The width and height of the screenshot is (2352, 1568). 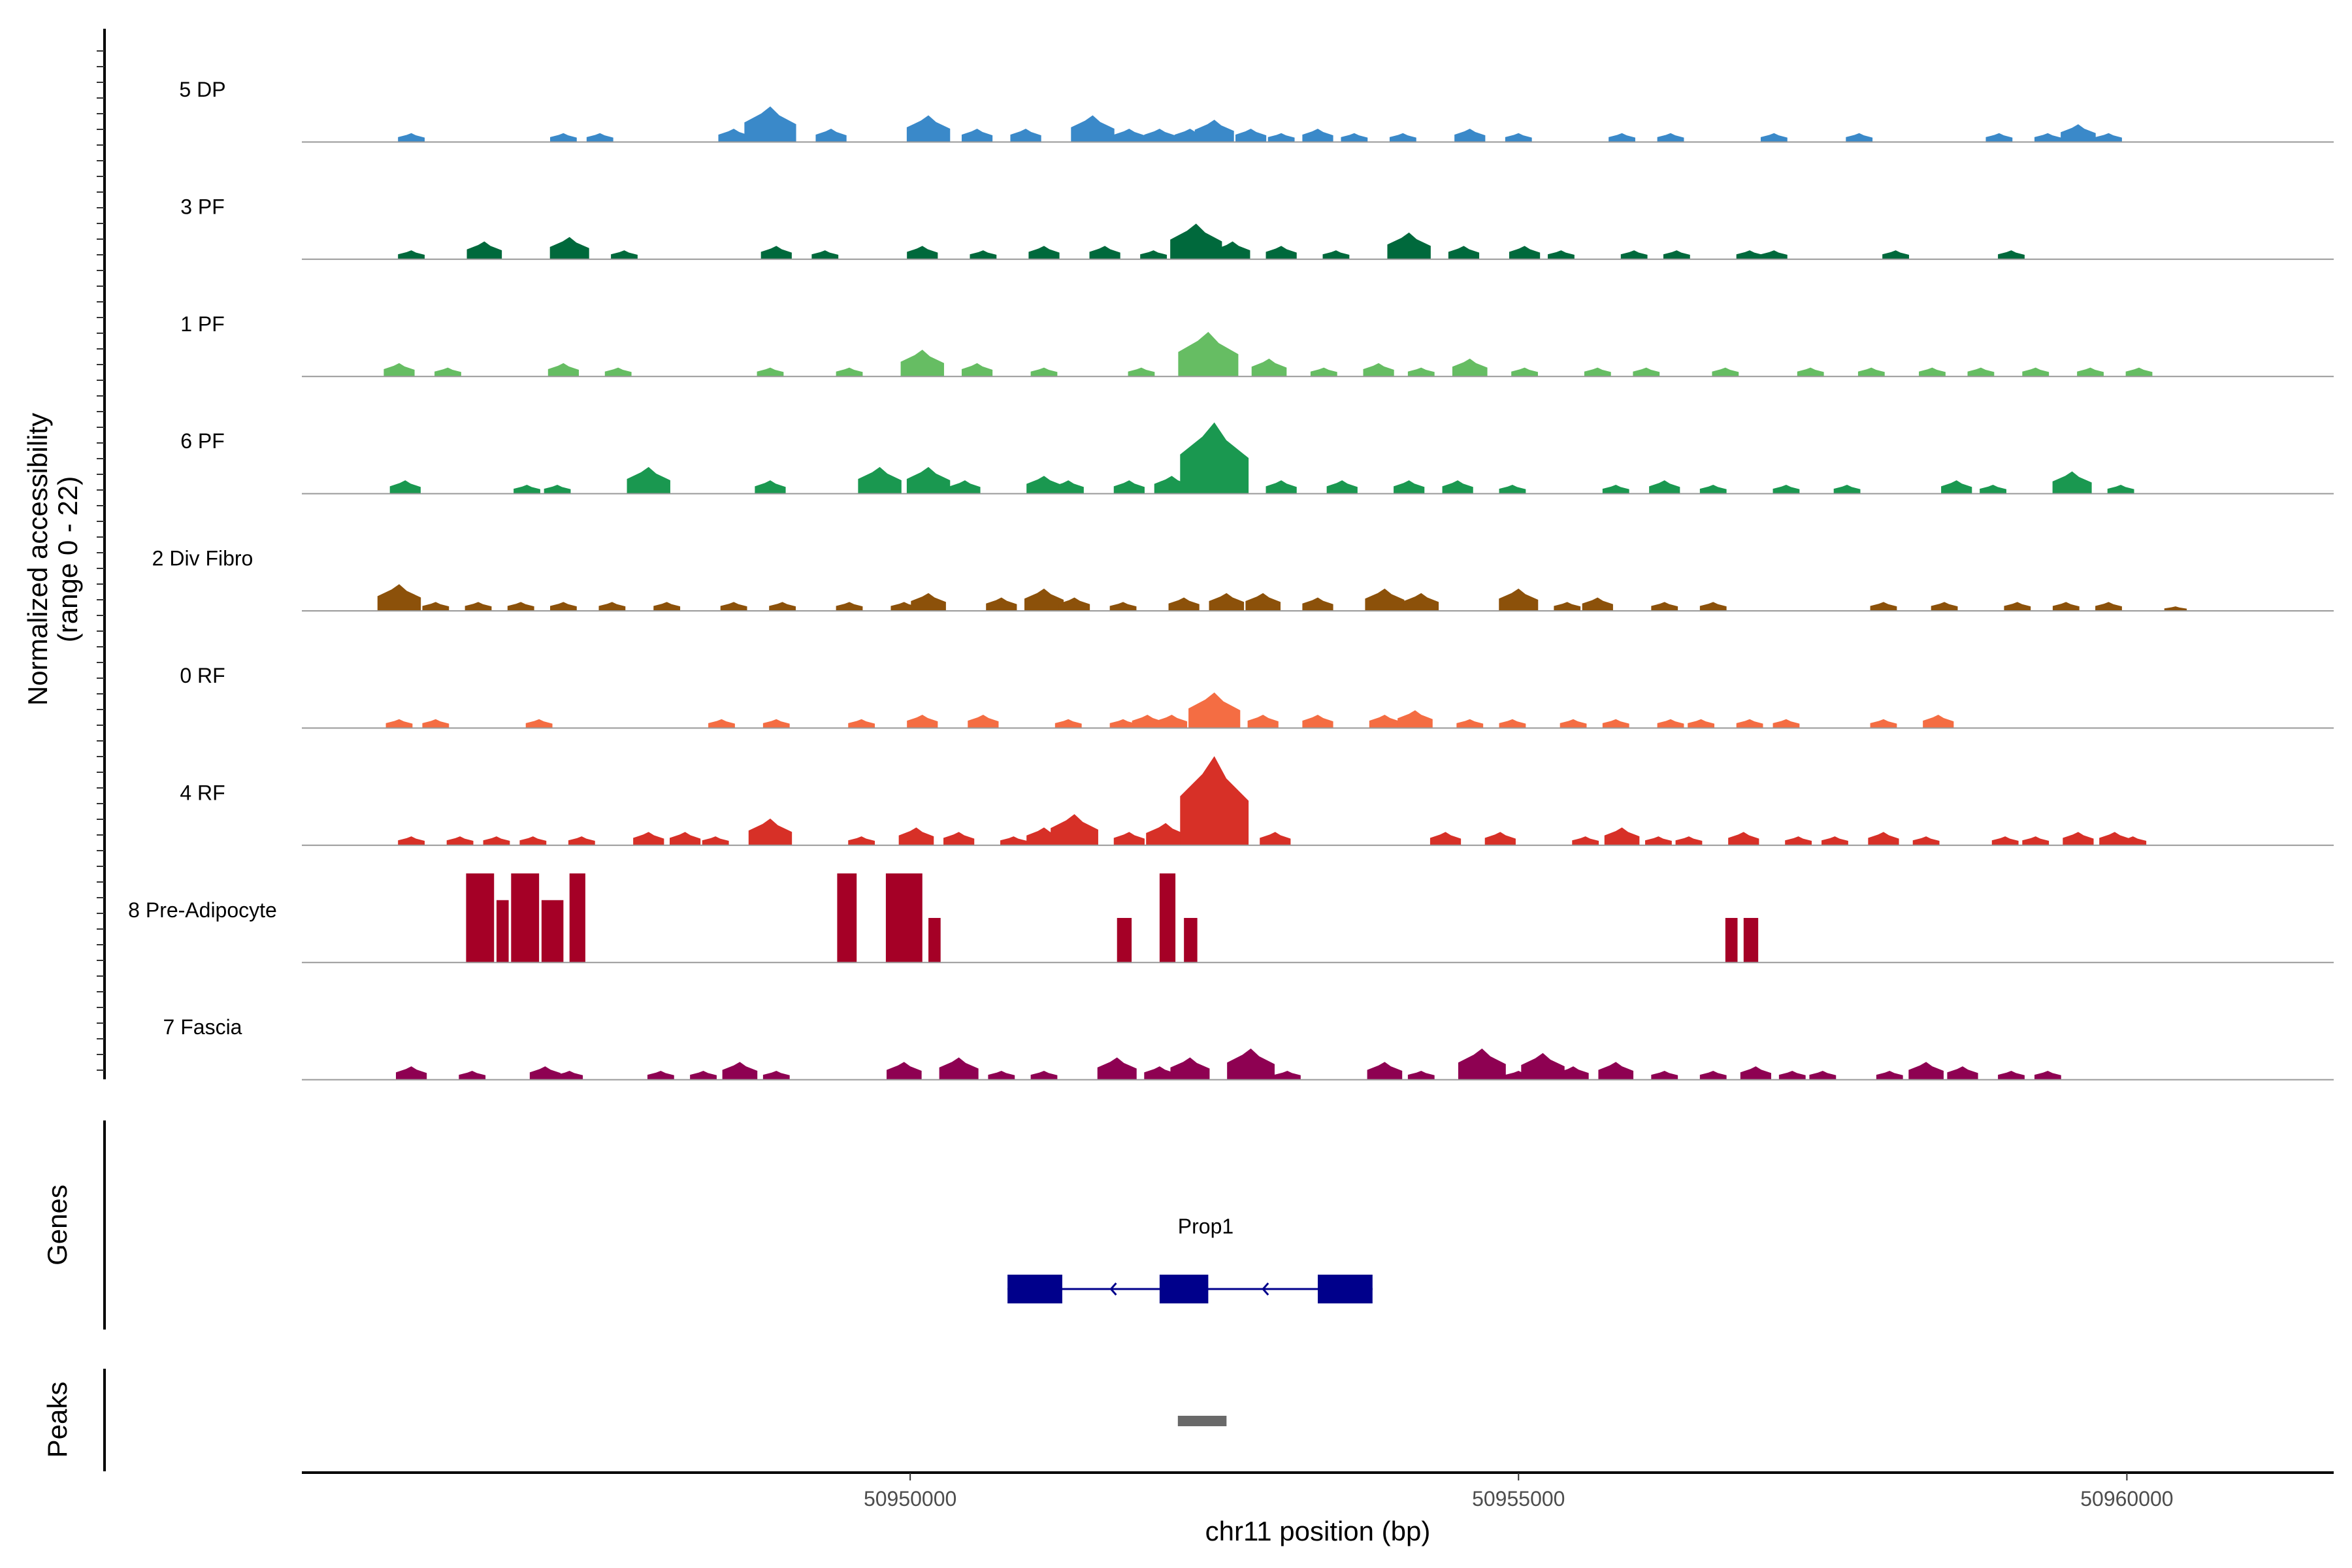 I want to click on strand-arrow, so click(x=1265, y=1289).